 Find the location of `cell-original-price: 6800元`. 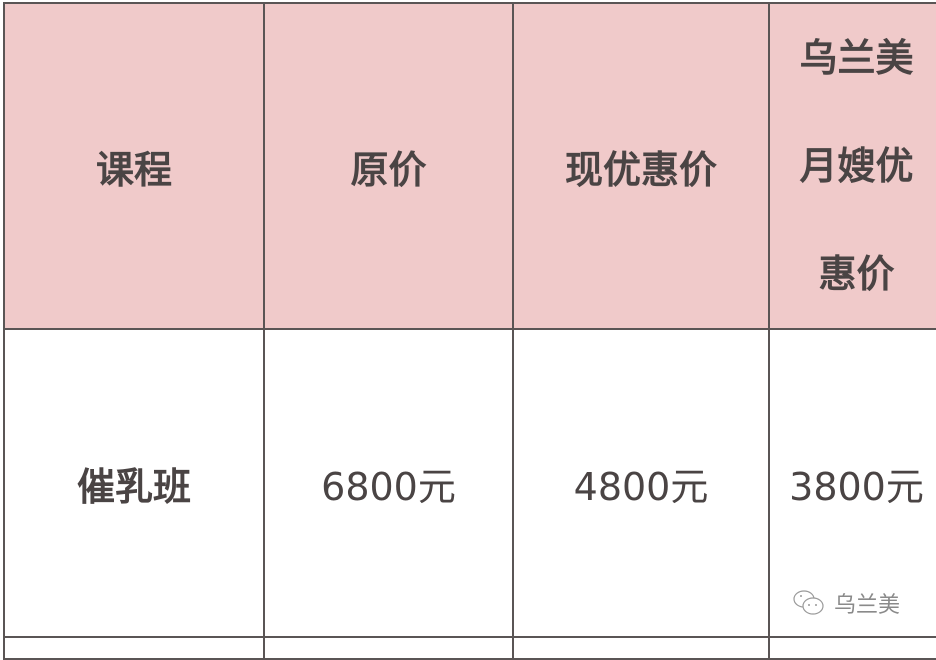

cell-original-price: 6800元 is located at coordinates (388, 483).